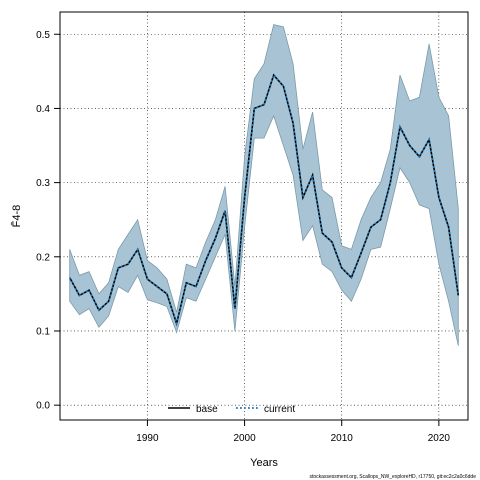  I want to click on x-tick-label: 2010, so click(342, 438).